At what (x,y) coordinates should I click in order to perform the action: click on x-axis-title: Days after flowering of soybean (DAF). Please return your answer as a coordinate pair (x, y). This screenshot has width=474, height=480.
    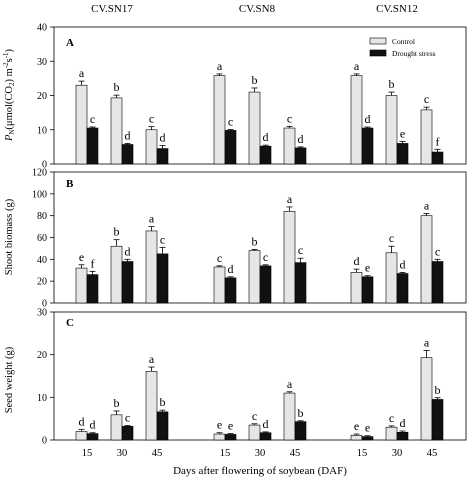
    Looking at the image, I should click on (260, 471).